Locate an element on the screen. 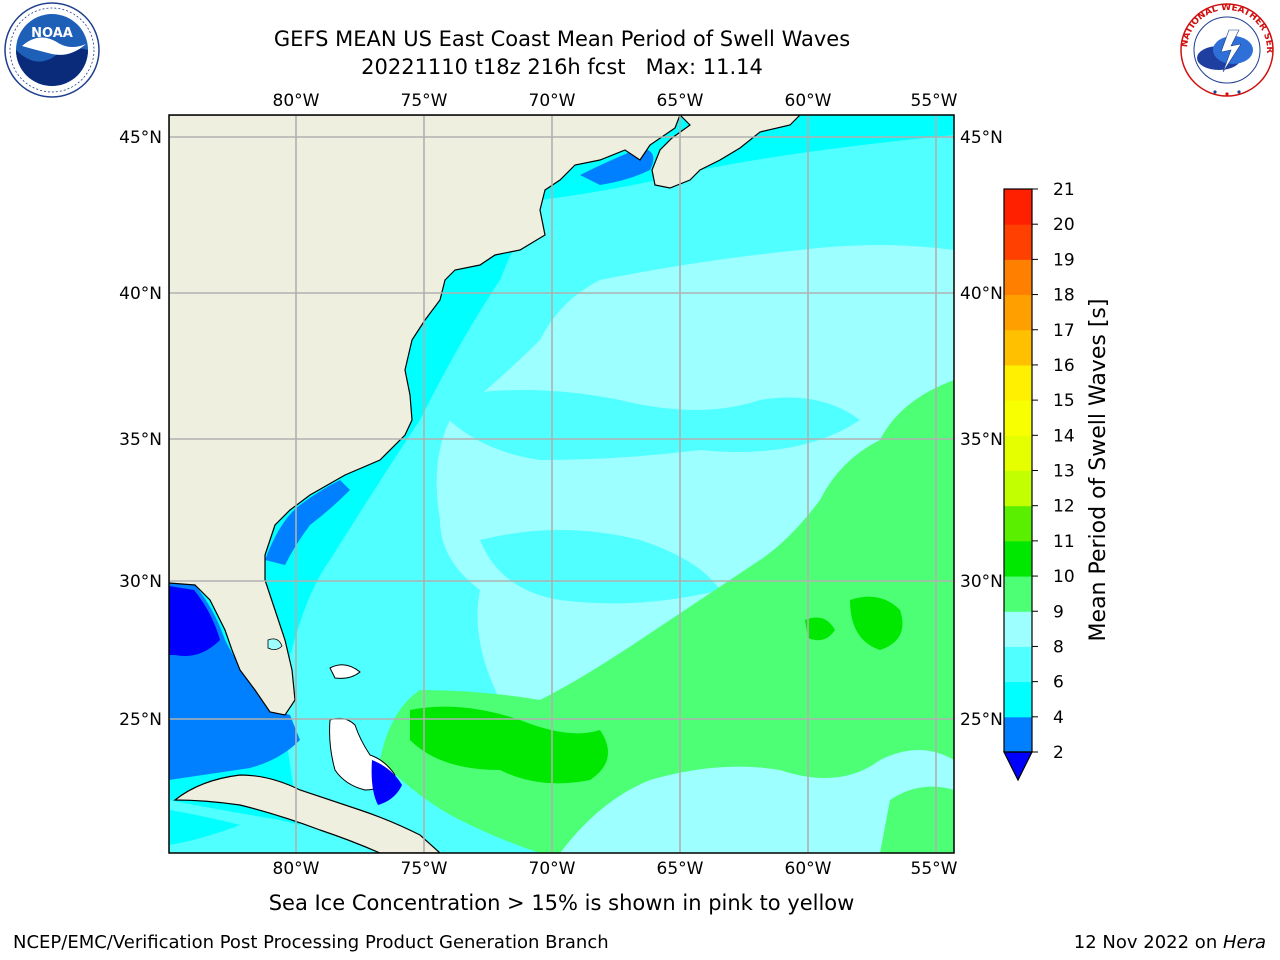 The width and height of the screenshot is (1280, 960). colorbar-tick-label: 6 is located at coordinates (1058, 683).